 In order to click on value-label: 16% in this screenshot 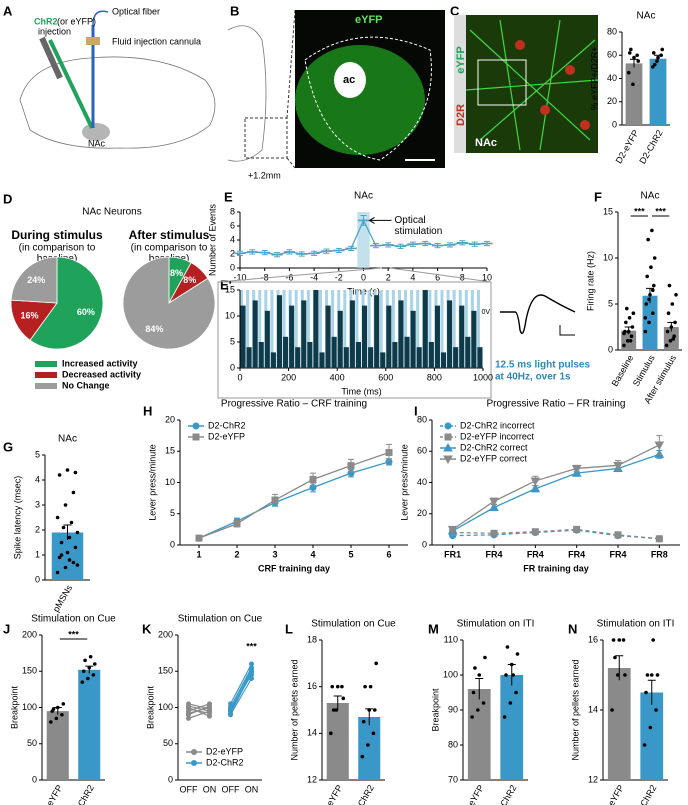, I will do `click(30, 315)`.